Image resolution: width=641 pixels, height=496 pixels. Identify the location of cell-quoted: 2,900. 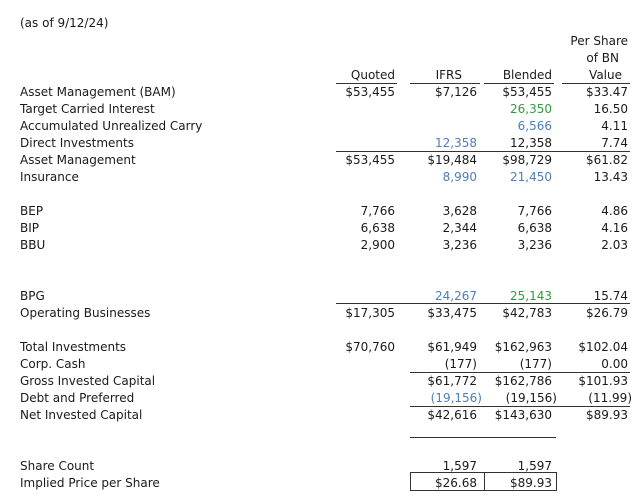
(377, 245).